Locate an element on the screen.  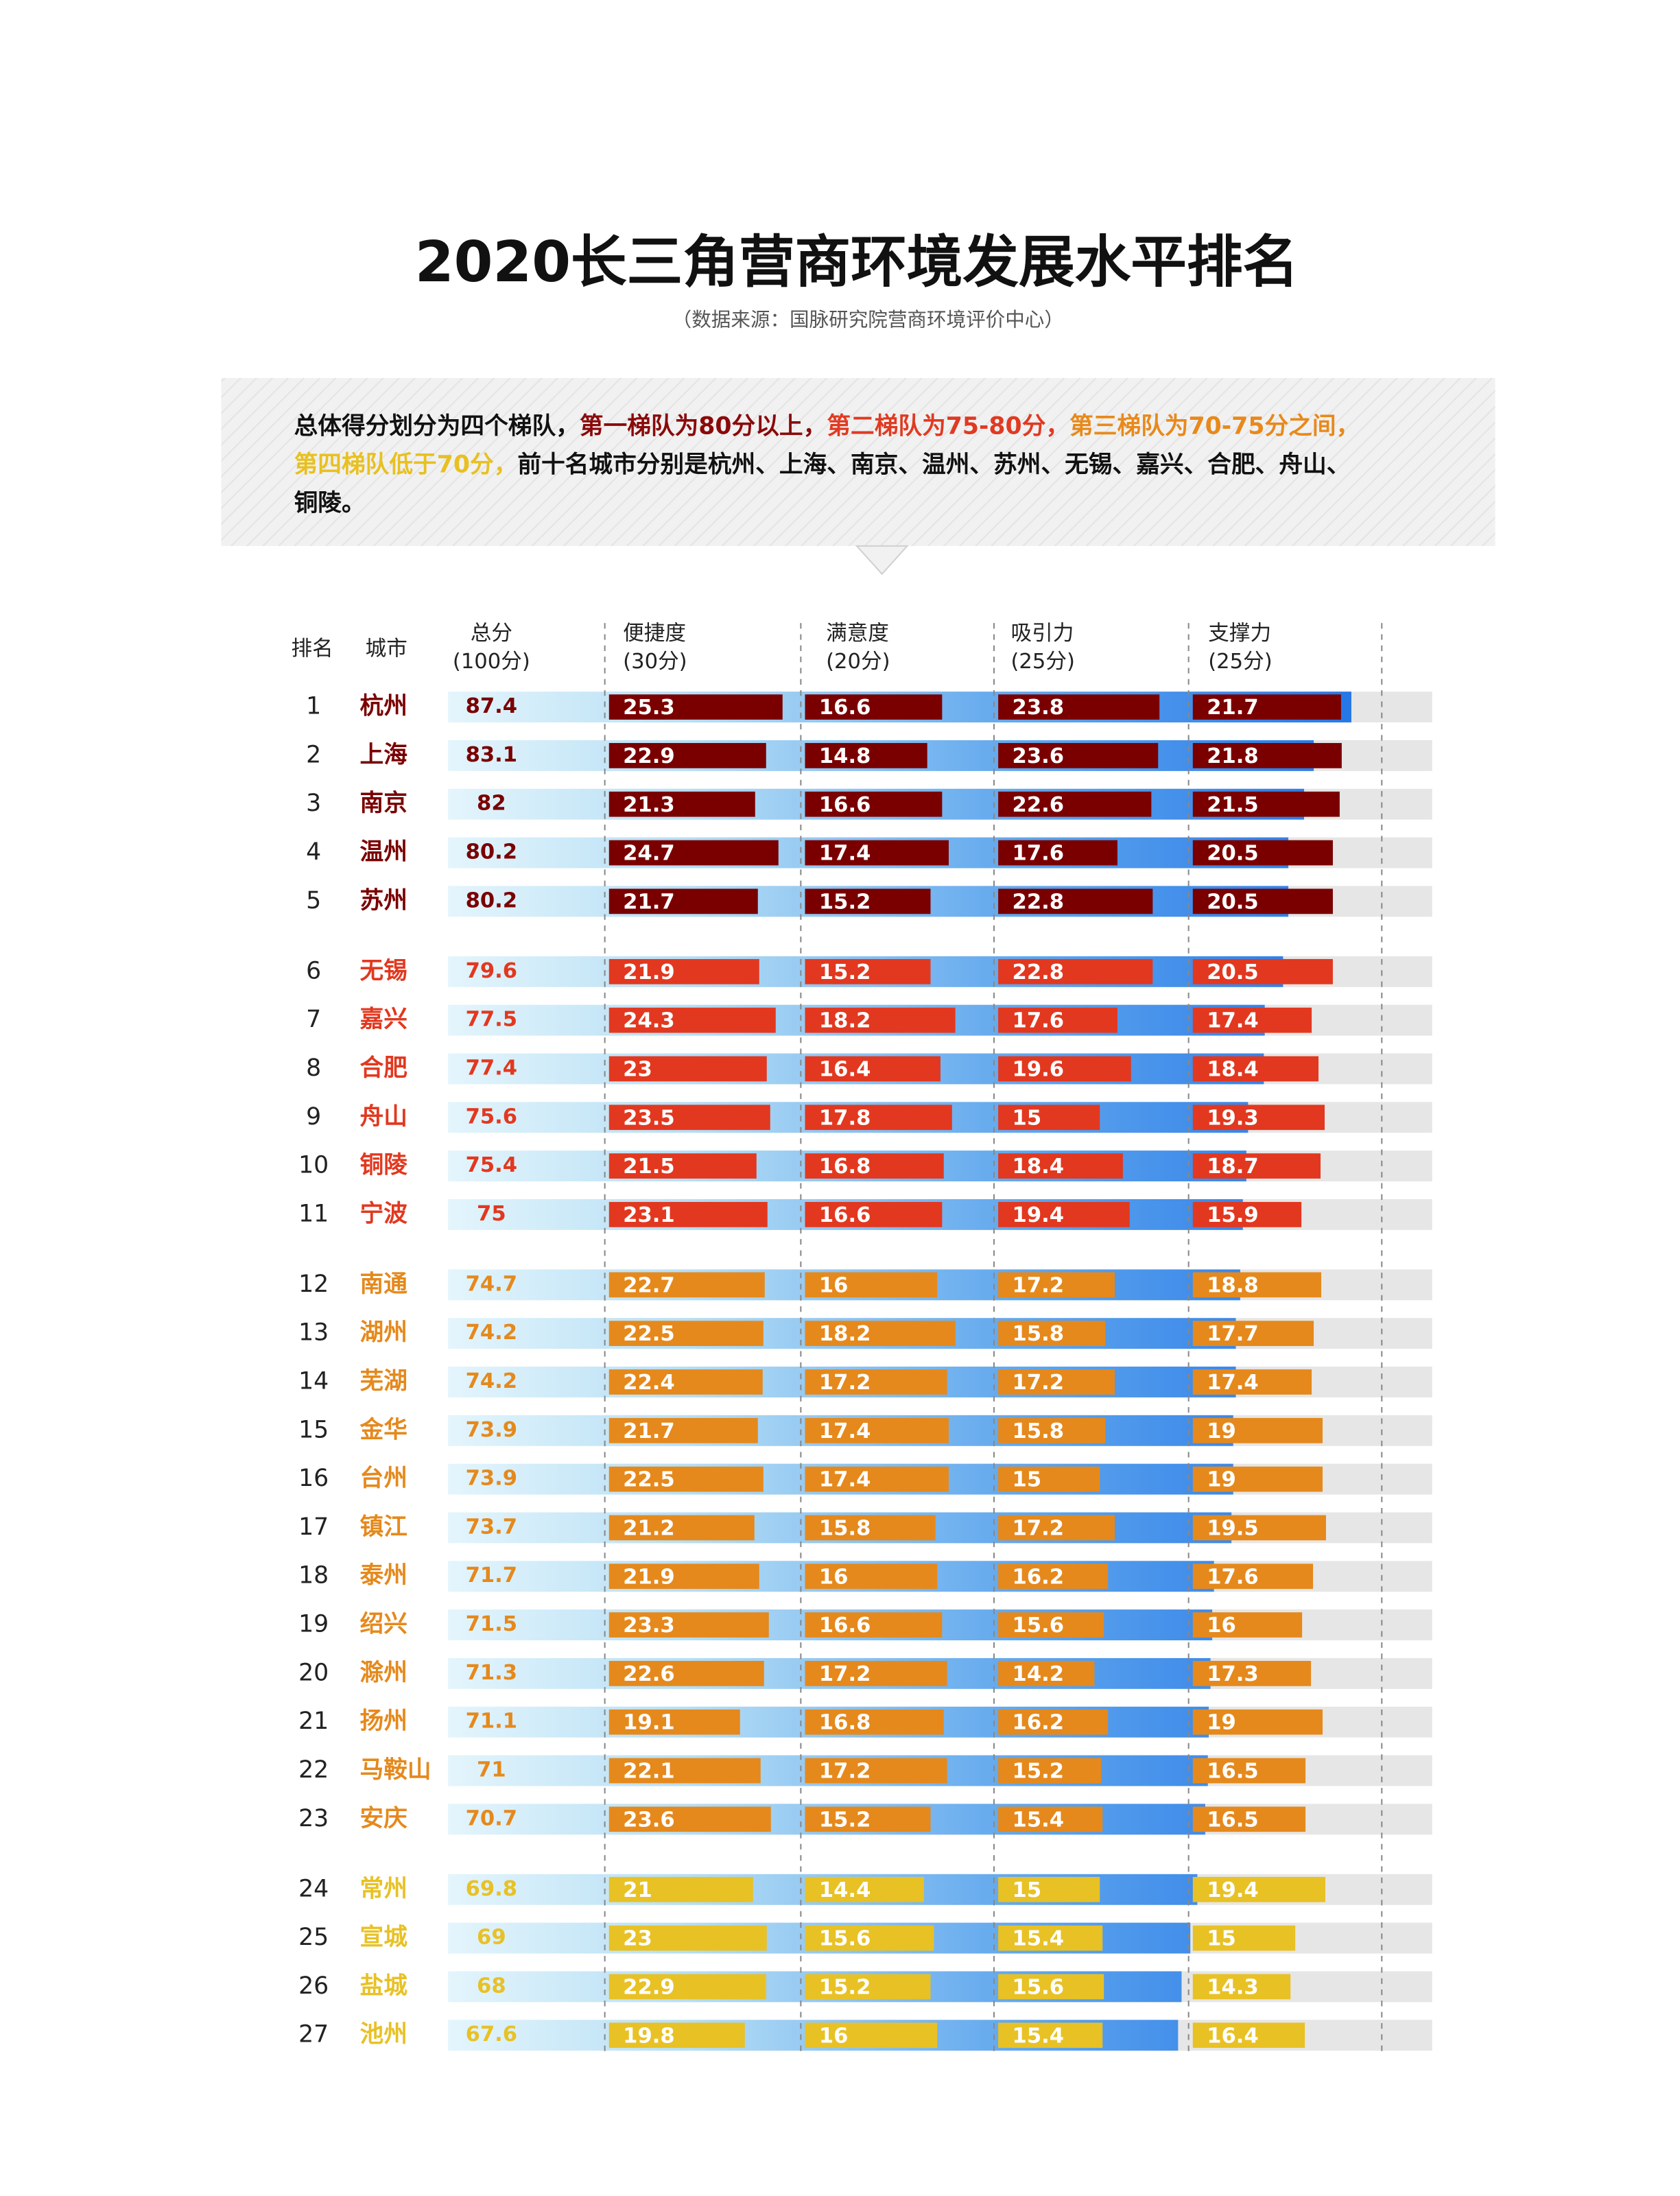
score-label: 14.4 is located at coordinates (845, 1890).